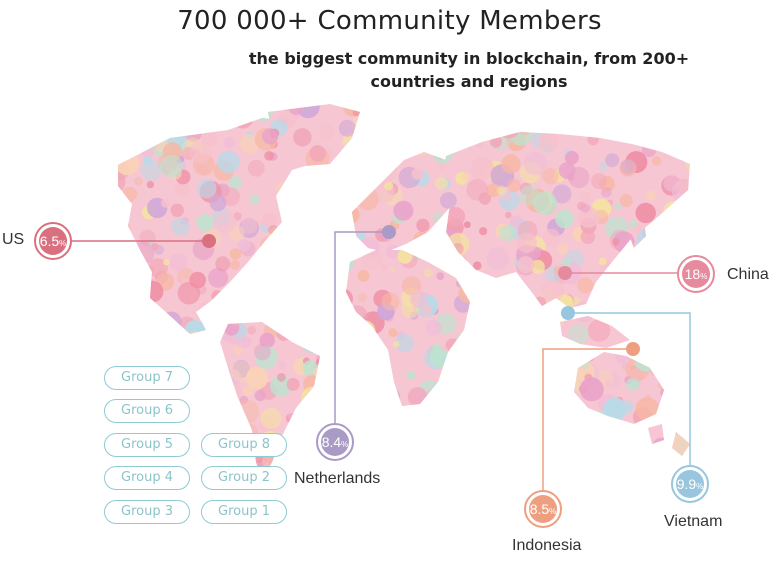 Image resolution: width=779 pixels, height=561 pixels. Describe the element at coordinates (696, 274) in the screenshot. I see `percent-bubble-china: 18%` at that location.